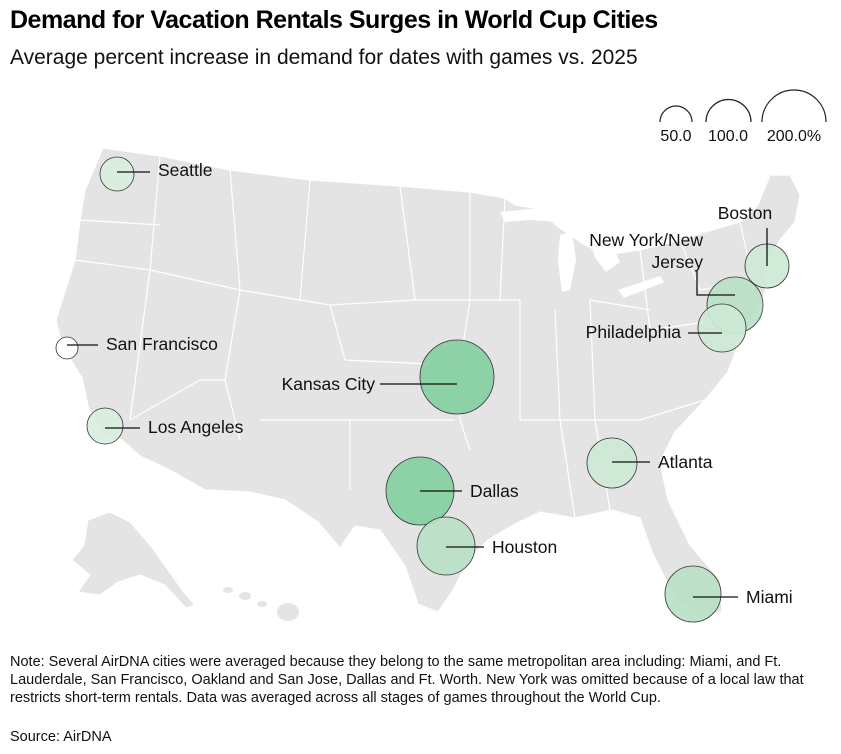  I want to click on label-dallas: Dallas, so click(494, 491).